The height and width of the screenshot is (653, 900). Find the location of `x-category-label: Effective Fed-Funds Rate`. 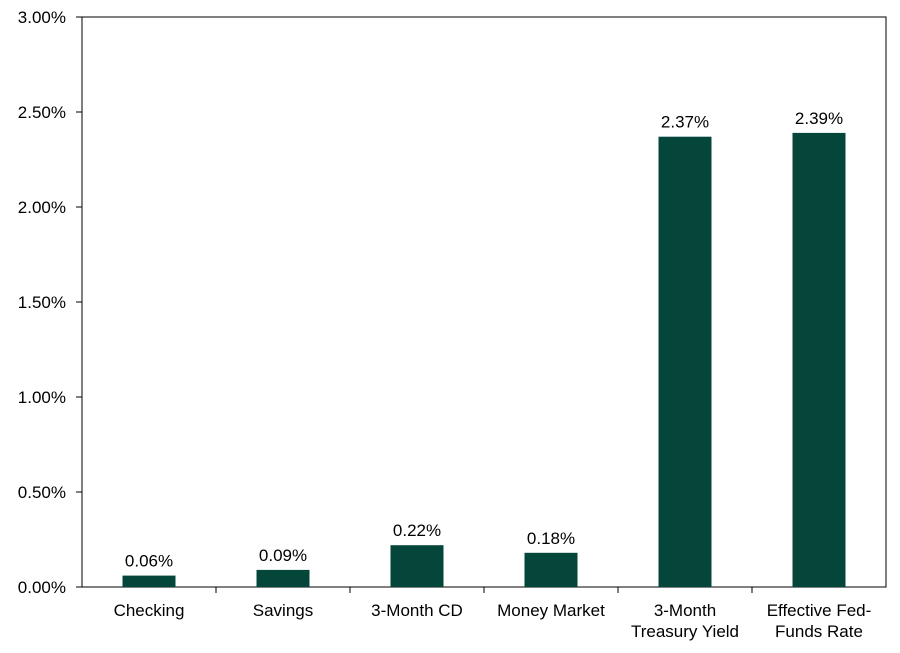

x-category-label: Effective Fed-Funds Rate is located at coordinates (819, 621).